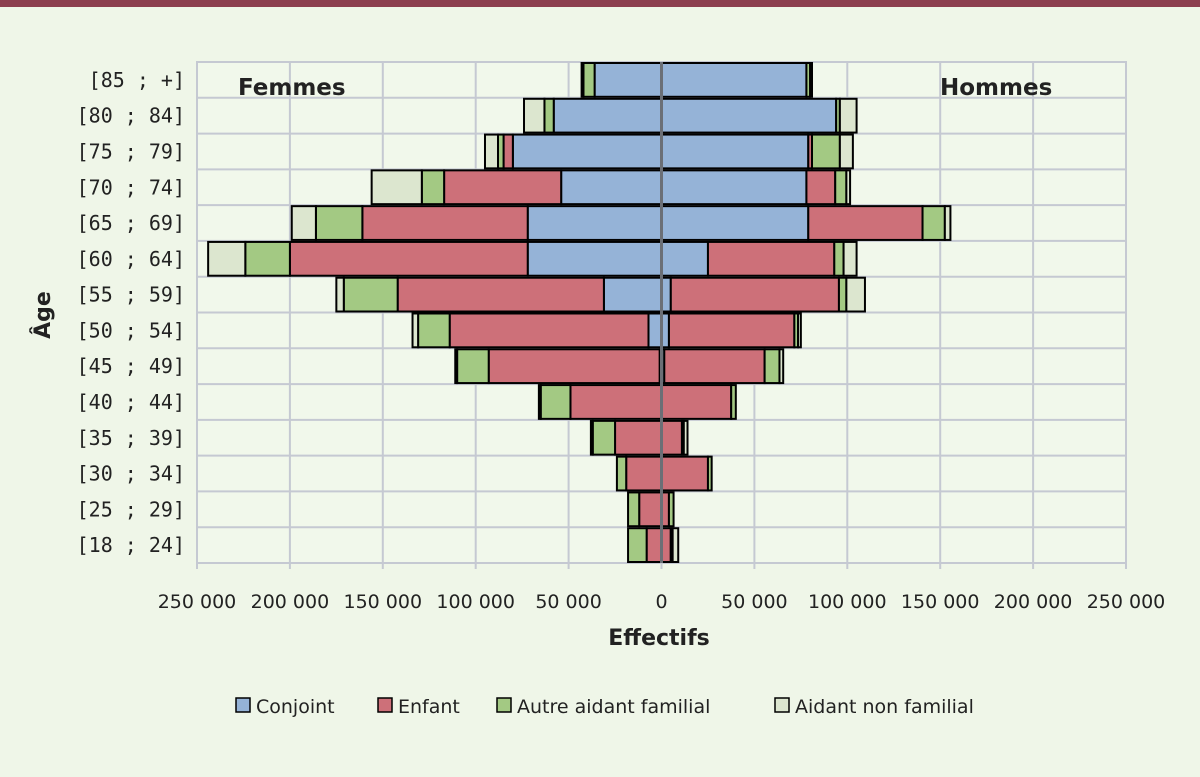 This screenshot has width=1200, height=777. What do you see at coordinates (613, 707) in the screenshot?
I see `legend-label: Autre aidant familial` at bounding box center [613, 707].